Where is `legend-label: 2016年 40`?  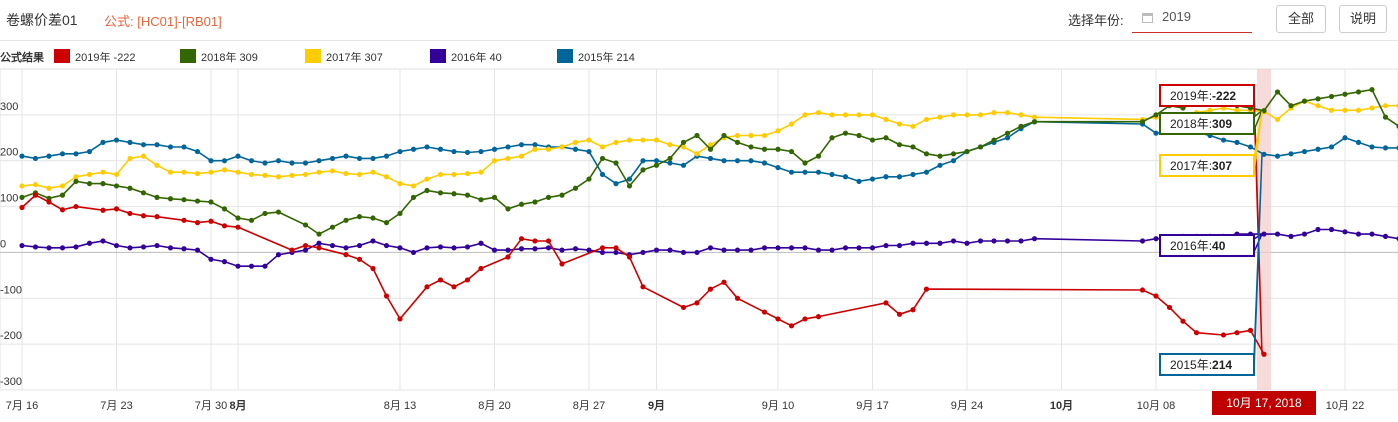 legend-label: 2016年 40 is located at coordinates (476, 57).